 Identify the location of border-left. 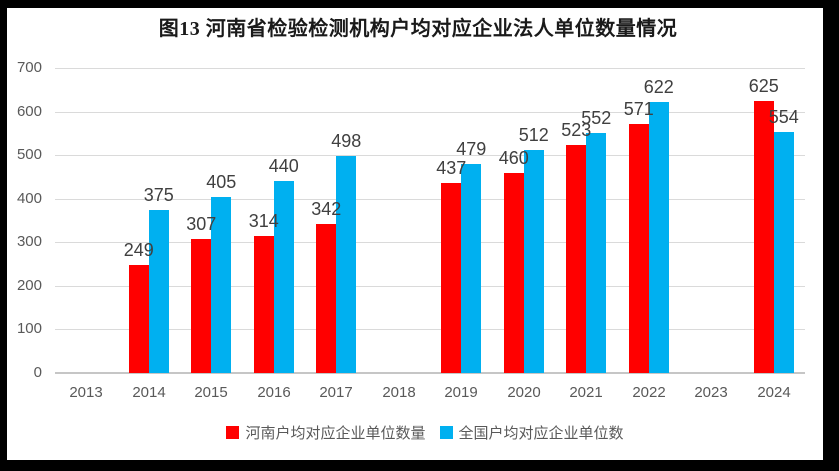
(3, 235).